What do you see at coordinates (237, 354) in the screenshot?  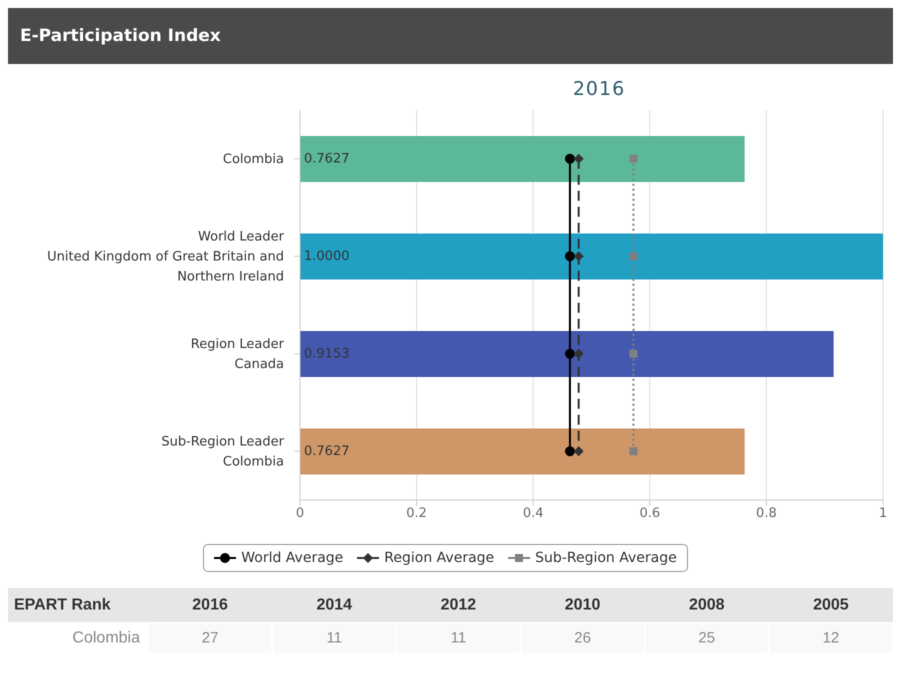 I see `y-tick-label: Region Leader Canada` at bounding box center [237, 354].